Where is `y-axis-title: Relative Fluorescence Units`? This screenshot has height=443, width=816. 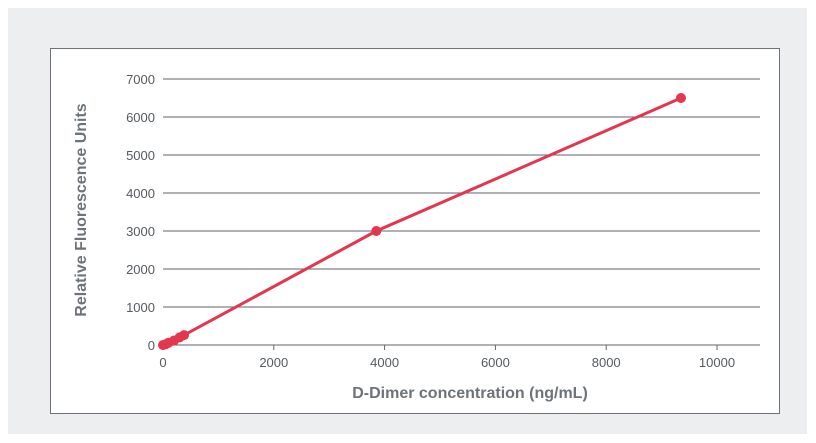
y-axis-title: Relative Fluorescence Units is located at coordinates (81, 210).